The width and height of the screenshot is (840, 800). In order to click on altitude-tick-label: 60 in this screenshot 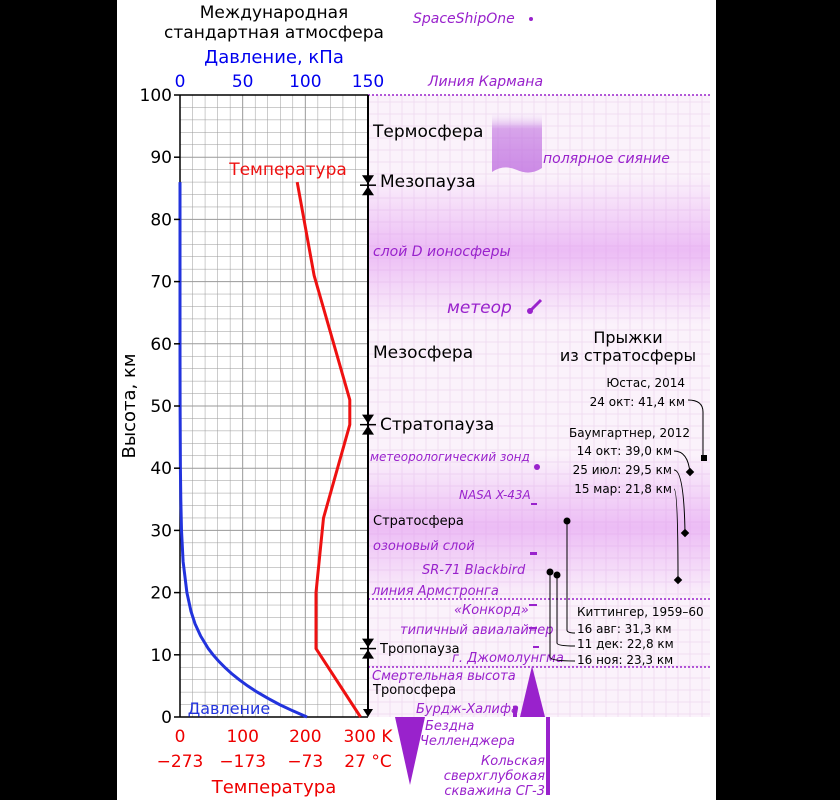, I will do `click(161, 345)`.